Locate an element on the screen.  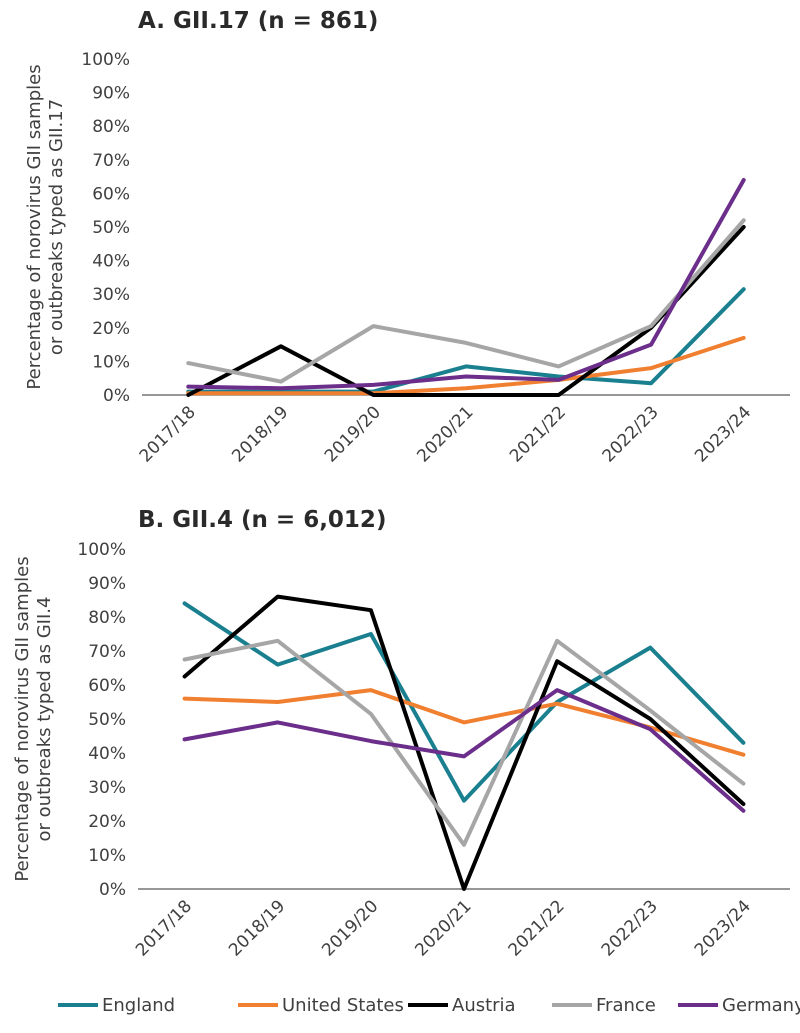
legend-item-france: France is located at coordinates (604, 1005).